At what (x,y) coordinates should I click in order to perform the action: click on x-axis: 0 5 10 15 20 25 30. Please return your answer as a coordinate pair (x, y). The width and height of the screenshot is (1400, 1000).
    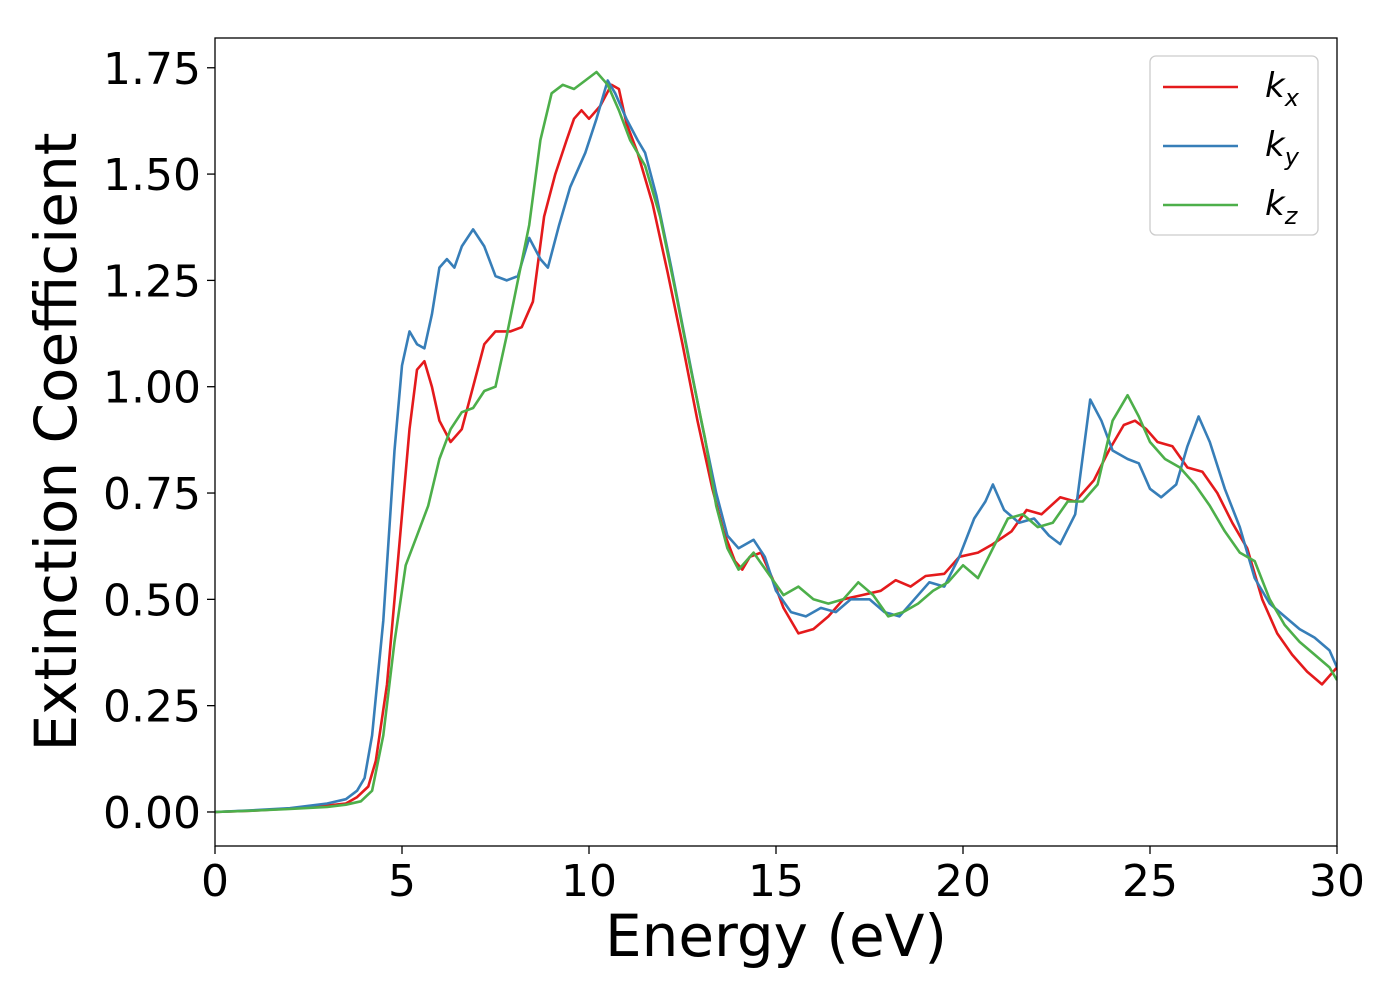
    Looking at the image, I should click on (783, 876).